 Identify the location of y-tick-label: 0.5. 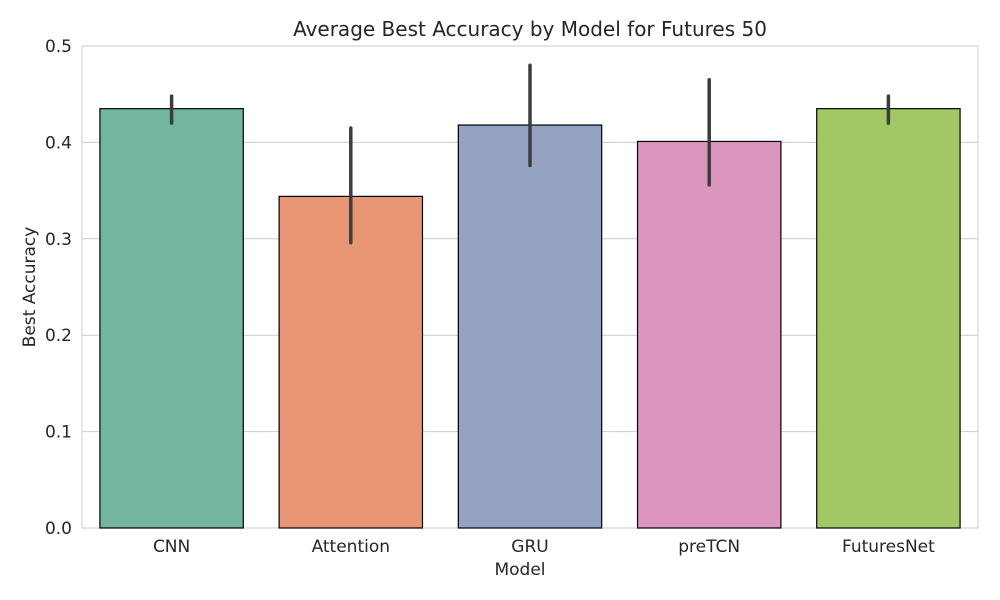
(58, 47).